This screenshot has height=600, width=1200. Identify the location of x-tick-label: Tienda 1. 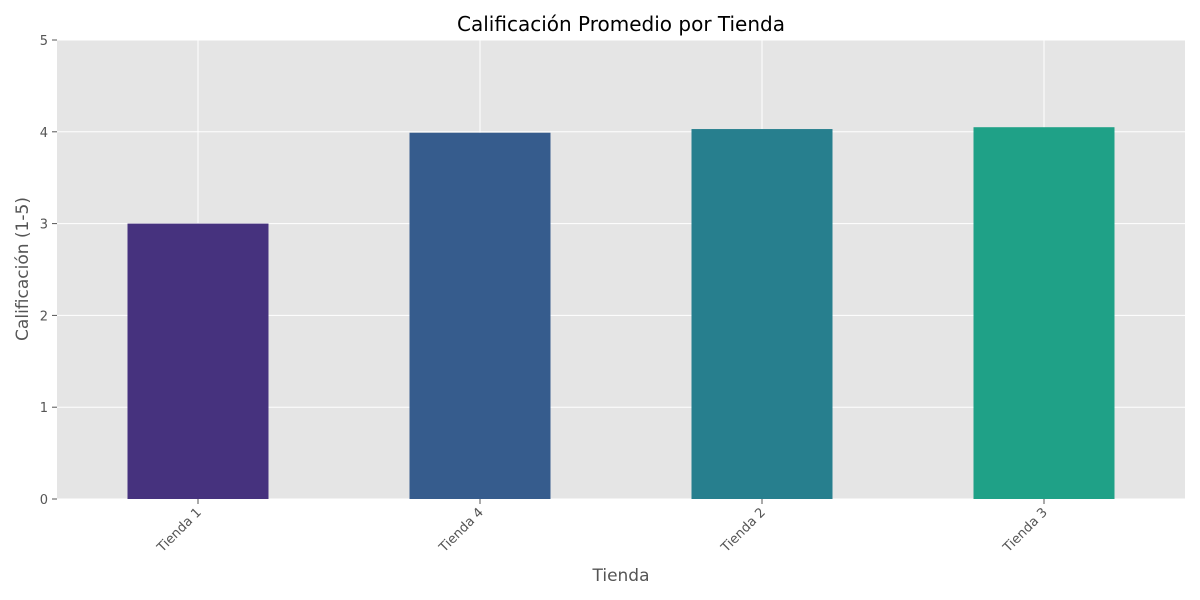
(179, 530).